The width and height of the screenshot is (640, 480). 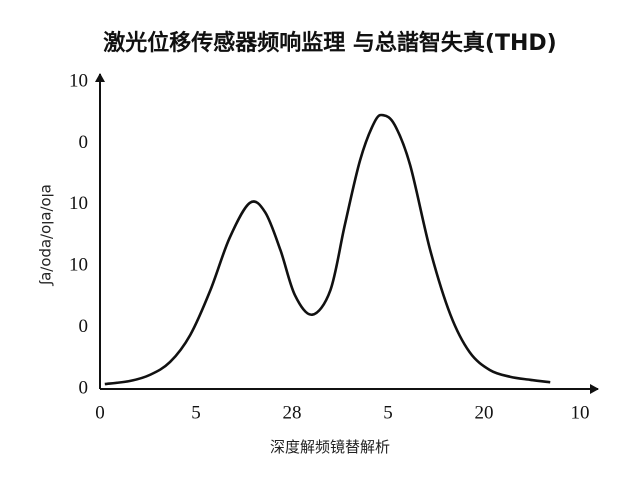 What do you see at coordinates (292, 412) in the screenshot?
I see `x-tick-label: 28` at bounding box center [292, 412].